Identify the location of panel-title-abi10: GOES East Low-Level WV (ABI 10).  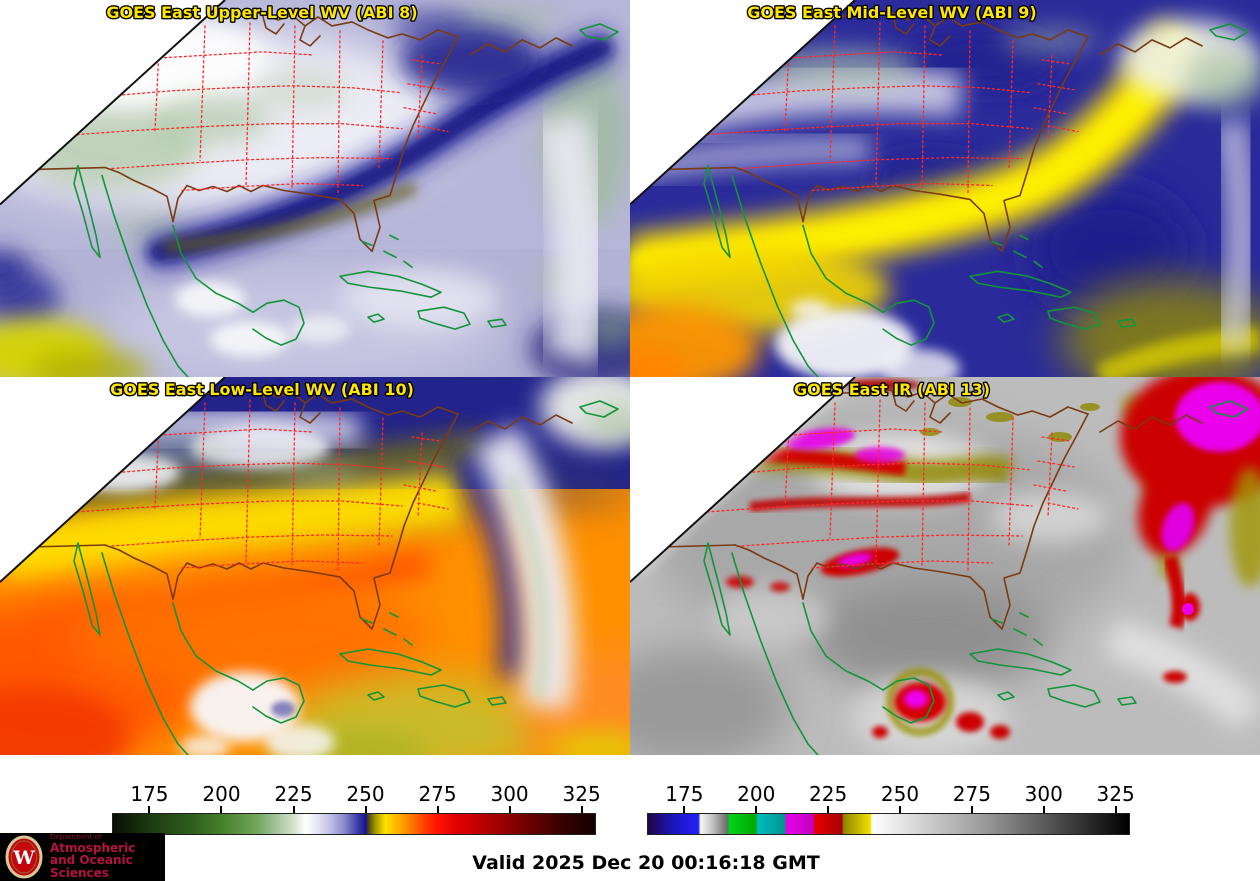
(262, 389).